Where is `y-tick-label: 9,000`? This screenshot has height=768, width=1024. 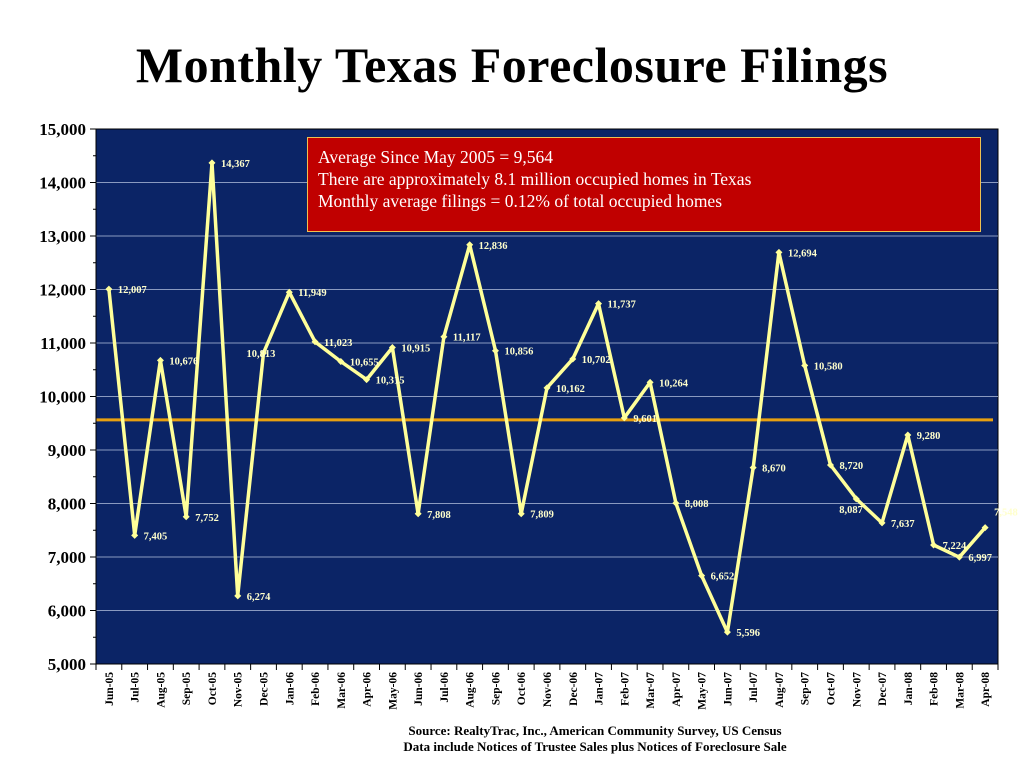
y-tick-label: 9,000 is located at coordinates (67, 450).